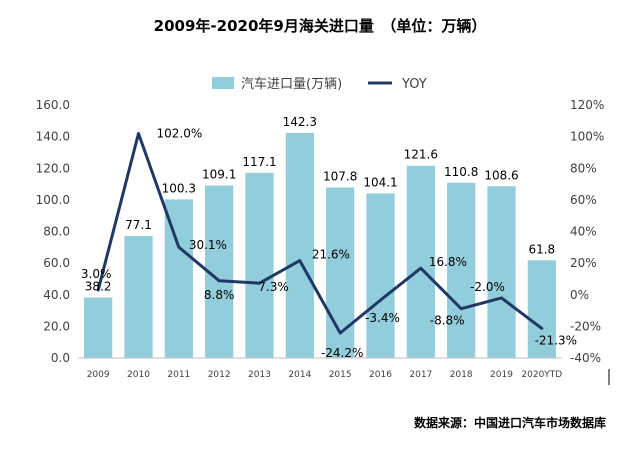 The width and height of the screenshot is (640, 461). Describe the element at coordinates (96, 274) in the screenshot. I see `yoy-value-label: 3.0%` at that location.